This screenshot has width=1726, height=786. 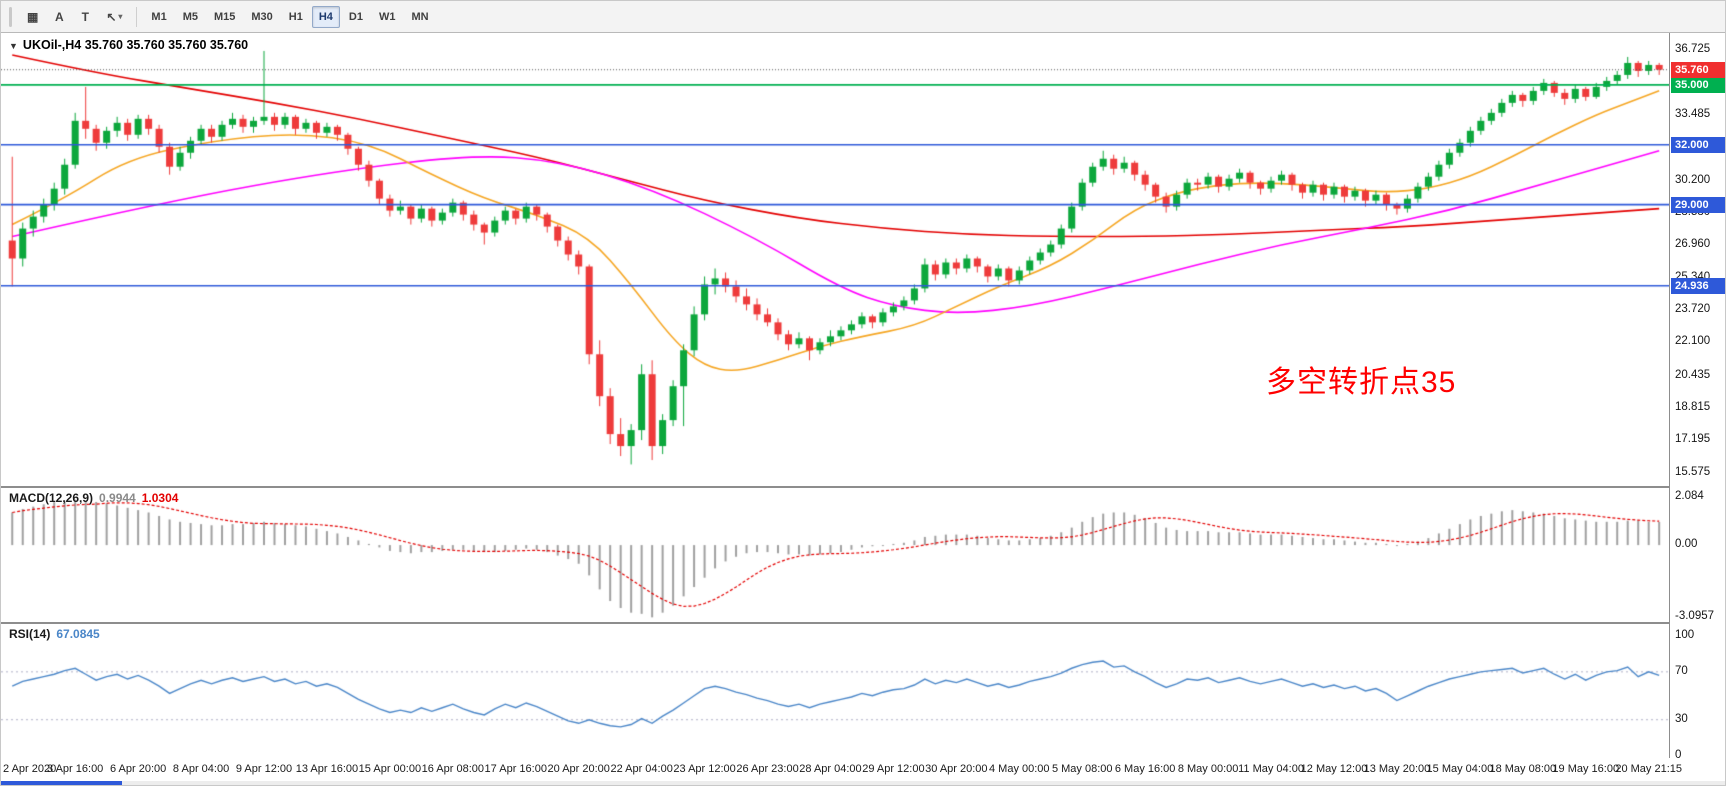 I want to click on chart-title: ▼ UKOil-,H4 35.760 35.760 35.760 35.760, so click(x=128, y=45).